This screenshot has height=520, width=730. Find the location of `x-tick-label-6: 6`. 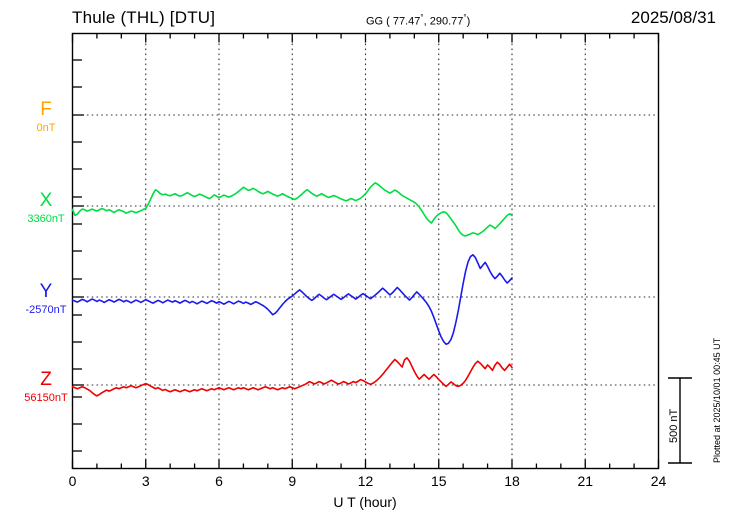

x-tick-label-6: 6 is located at coordinates (219, 481).